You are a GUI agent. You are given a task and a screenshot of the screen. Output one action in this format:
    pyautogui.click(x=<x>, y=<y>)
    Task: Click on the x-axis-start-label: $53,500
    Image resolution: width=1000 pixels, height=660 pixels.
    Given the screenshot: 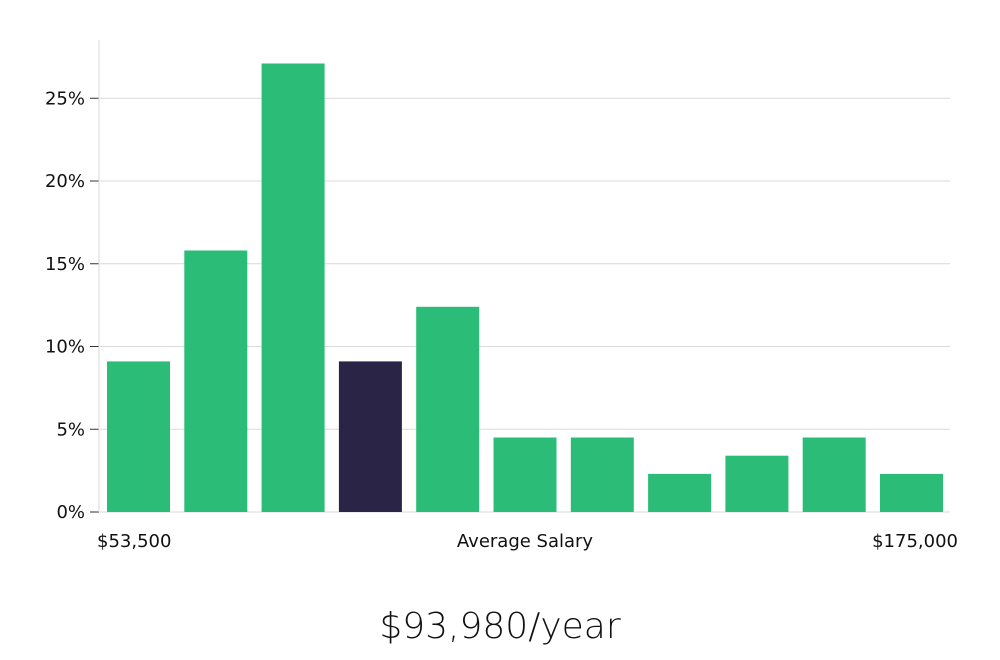 What is the action you would take?
    pyautogui.click(x=134, y=541)
    